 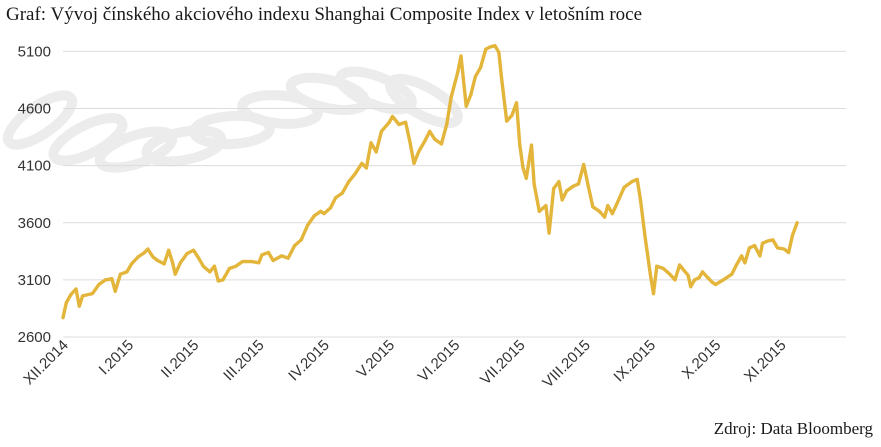 I want to click on y-tick-label: 4600, so click(x=34, y=109).